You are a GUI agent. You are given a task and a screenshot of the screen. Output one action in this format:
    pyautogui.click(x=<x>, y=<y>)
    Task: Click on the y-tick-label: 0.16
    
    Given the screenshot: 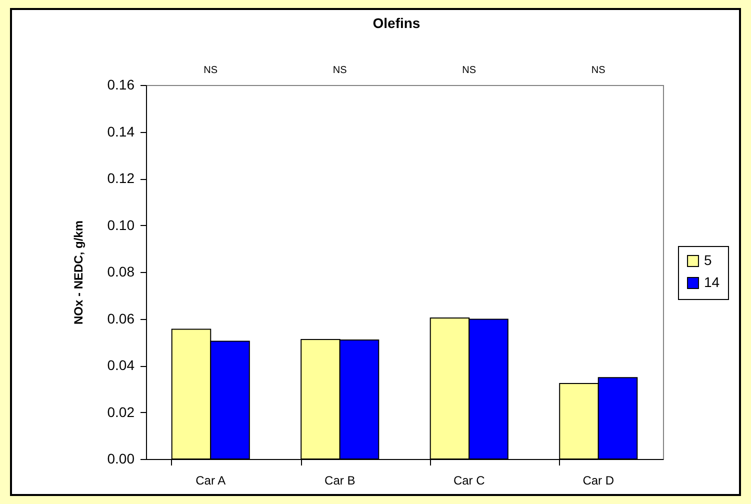 What is the action you would take?
    pyautogui.click(x=121, y=84)
    